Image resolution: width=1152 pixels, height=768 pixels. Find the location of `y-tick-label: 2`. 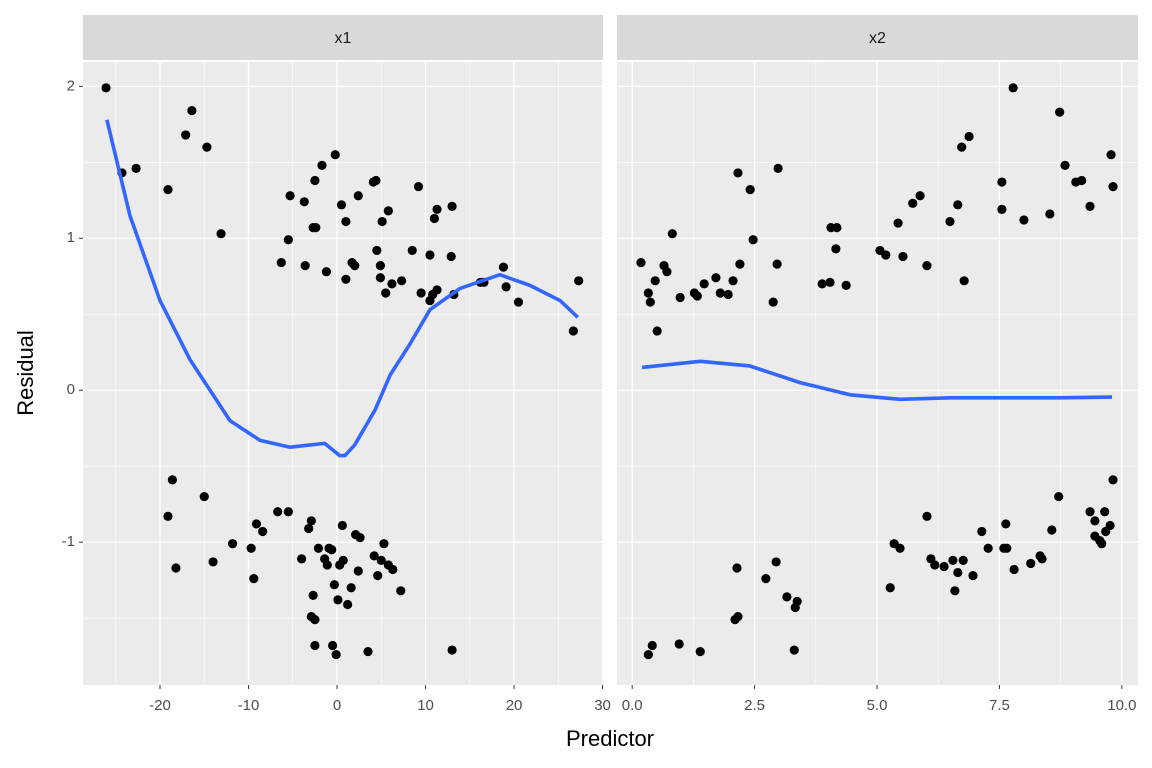

y-tick-label: 2 is located at coordinates (71, 85).